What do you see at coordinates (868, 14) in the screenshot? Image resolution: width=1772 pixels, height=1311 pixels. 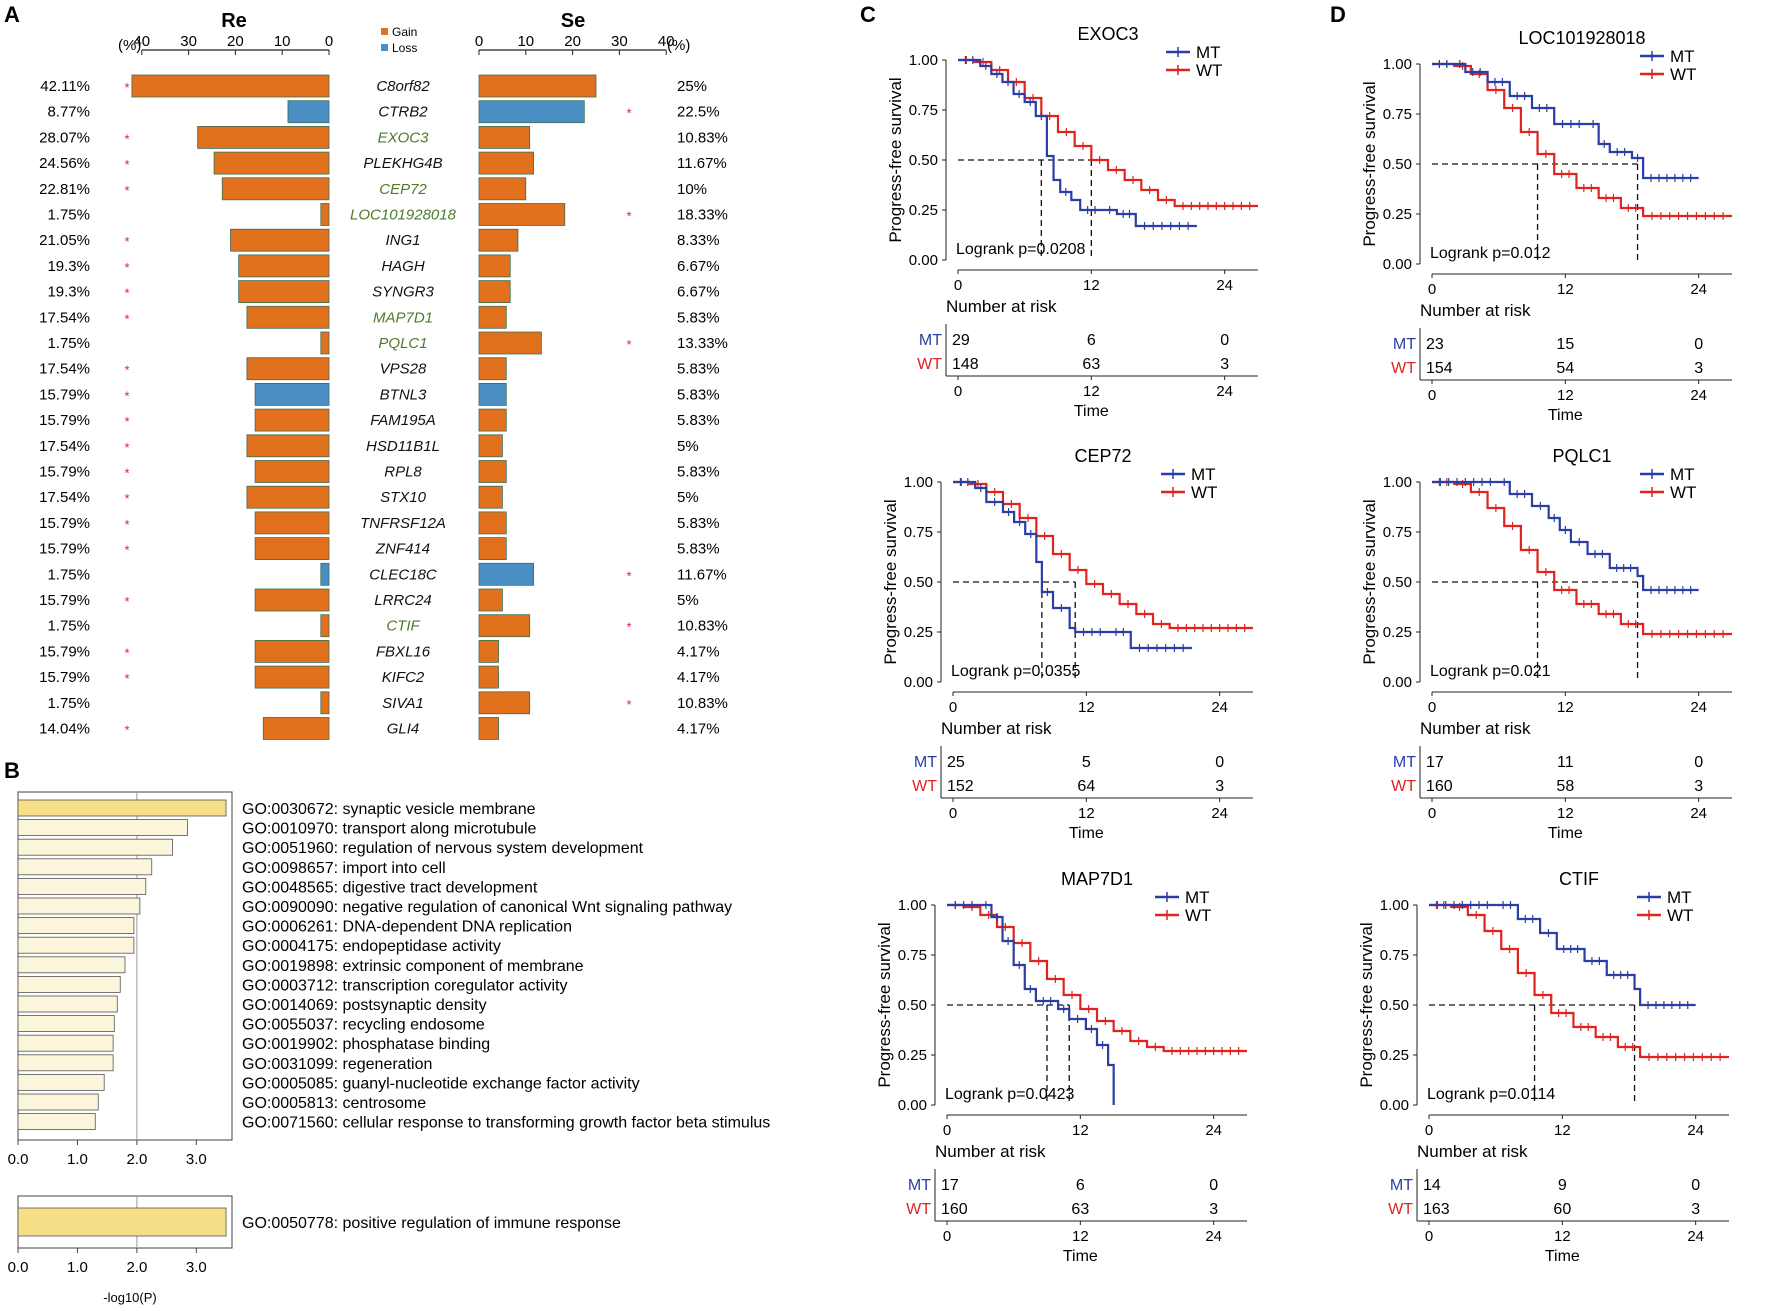 I see `panel-label-c: C` at bounding box center [868, 14].